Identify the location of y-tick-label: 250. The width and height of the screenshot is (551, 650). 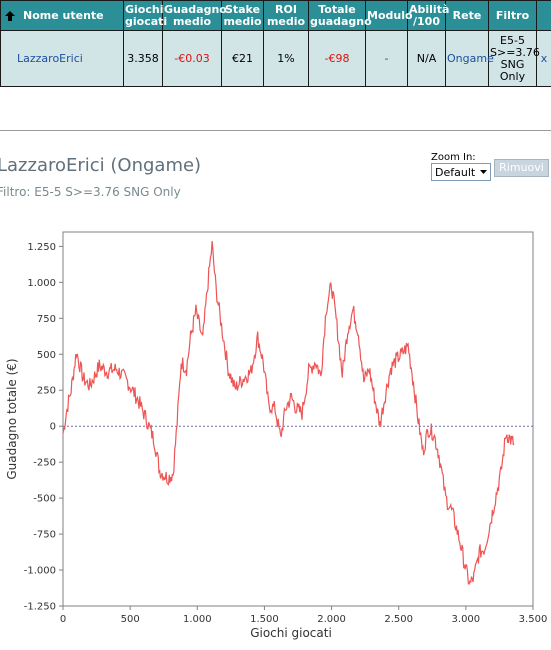
(46, 391).